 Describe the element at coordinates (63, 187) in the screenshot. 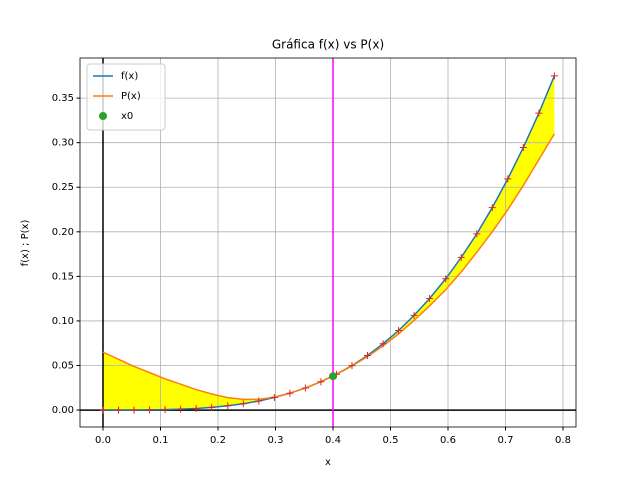

I see `y-tick-label: 0.25` at that location.